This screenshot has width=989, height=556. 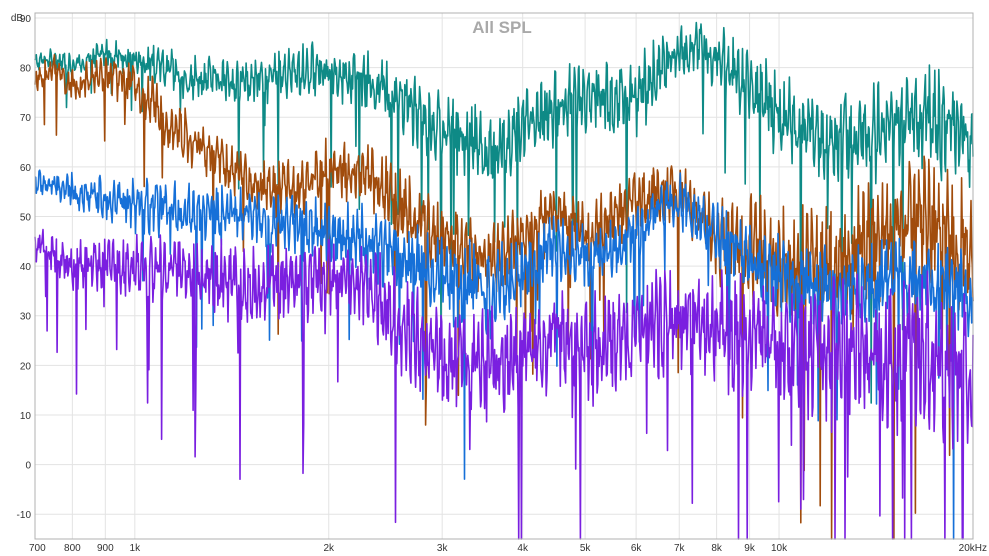 What do you see at coordinates (637, 548) in the screenshot?
I see `x-tick-label: 6k` at bounding box center [637, 548].